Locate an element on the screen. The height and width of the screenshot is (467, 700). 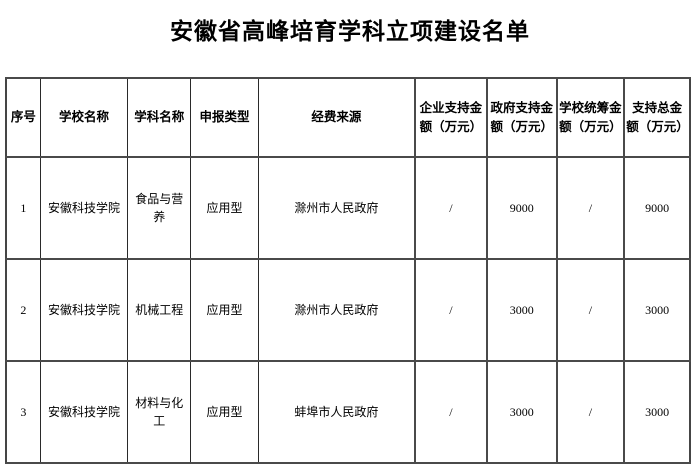
cell-discipline: 机械工程 is located at coordinates (159, 310).